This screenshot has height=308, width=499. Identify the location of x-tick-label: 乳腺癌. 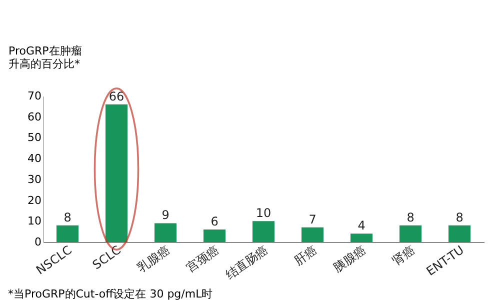
(153, 258).